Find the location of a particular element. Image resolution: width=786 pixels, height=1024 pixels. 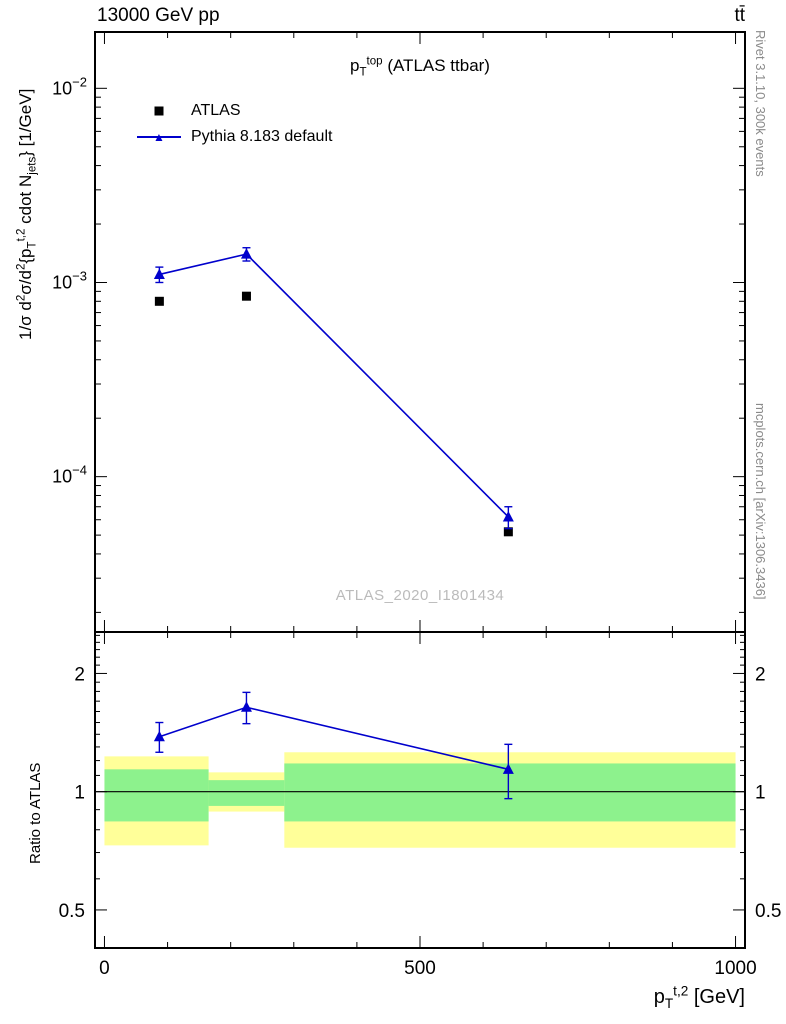

legend-item: ▲ Pythia 8.183 default is located at coordinates (234, 136).